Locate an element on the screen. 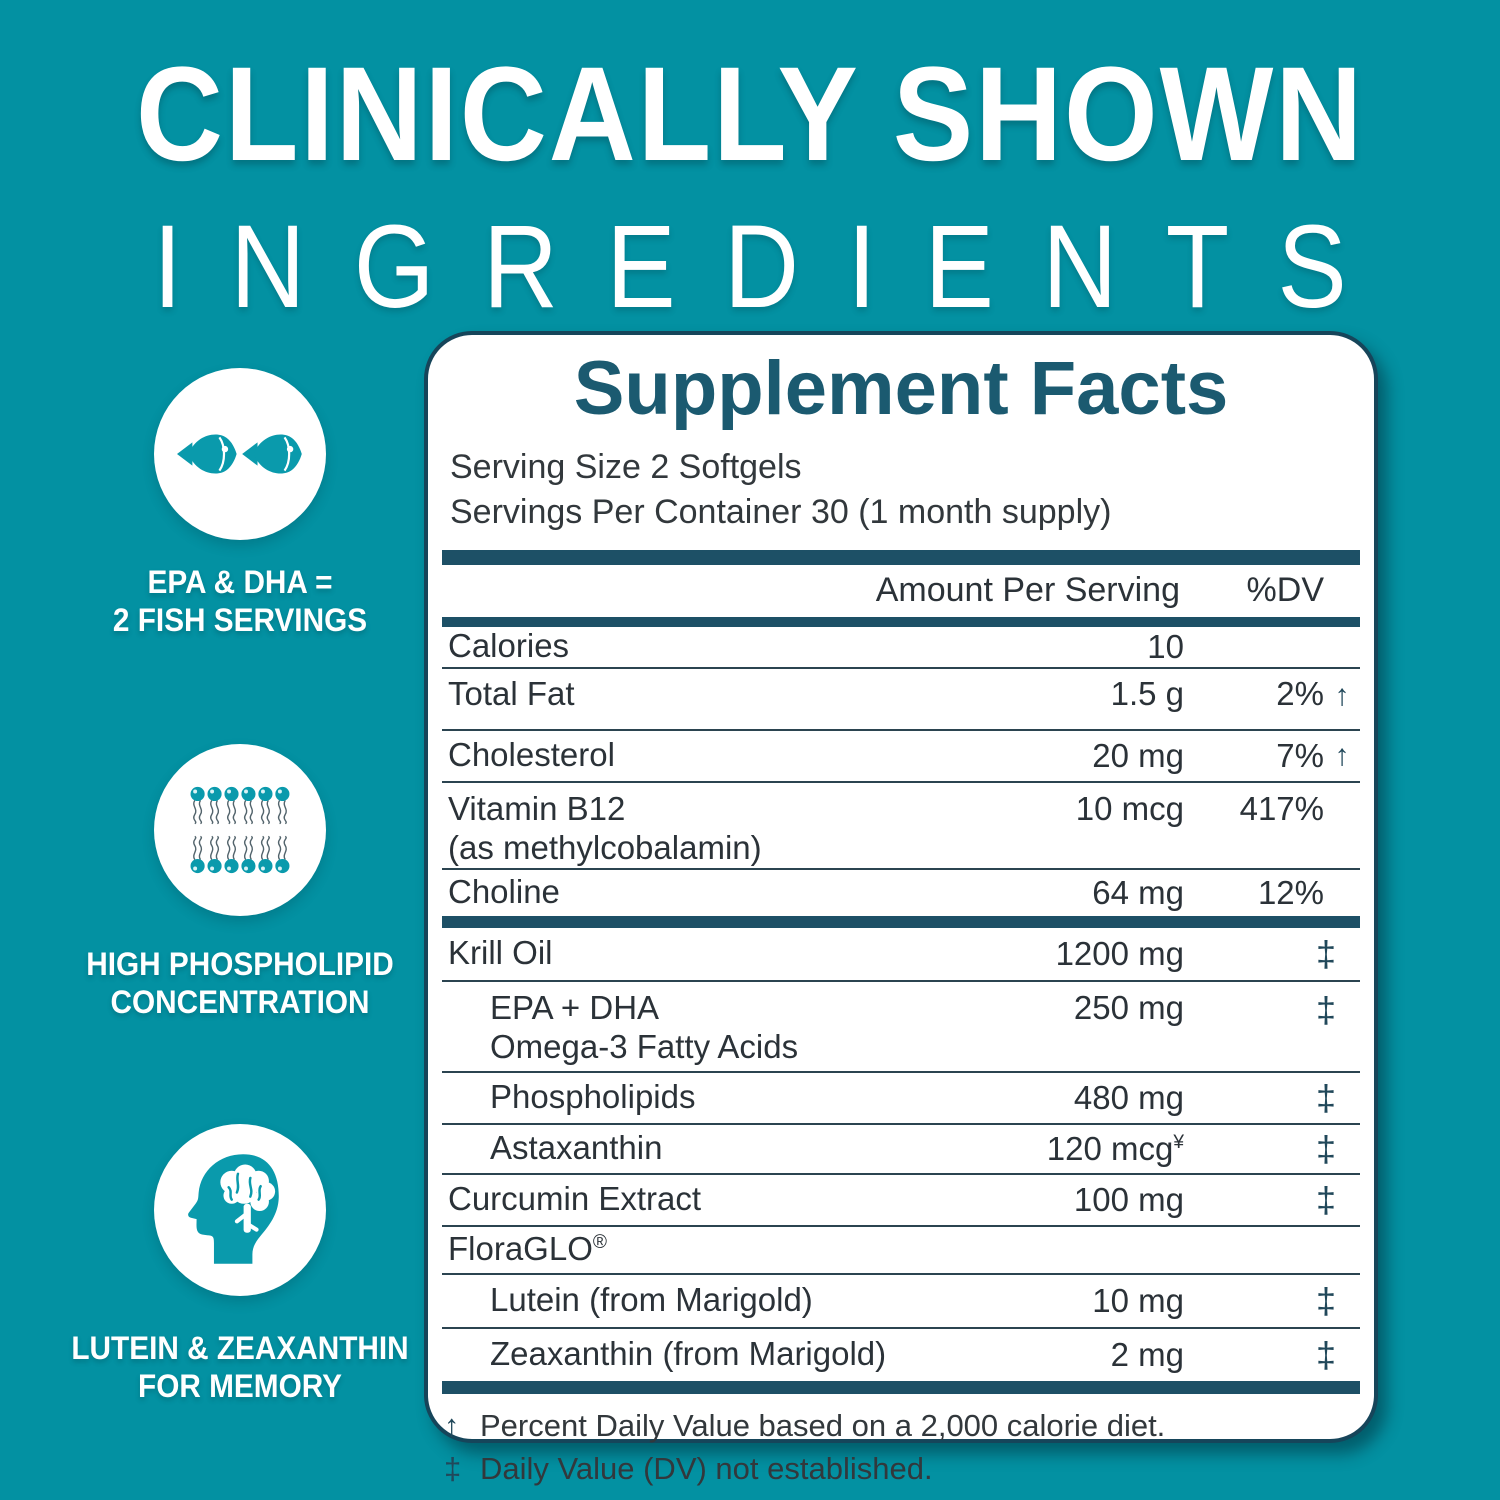 This screenshot has width=1500, height=1500. table-row-floraglo: FloraGLO® is located at coordinates (901, 1248).